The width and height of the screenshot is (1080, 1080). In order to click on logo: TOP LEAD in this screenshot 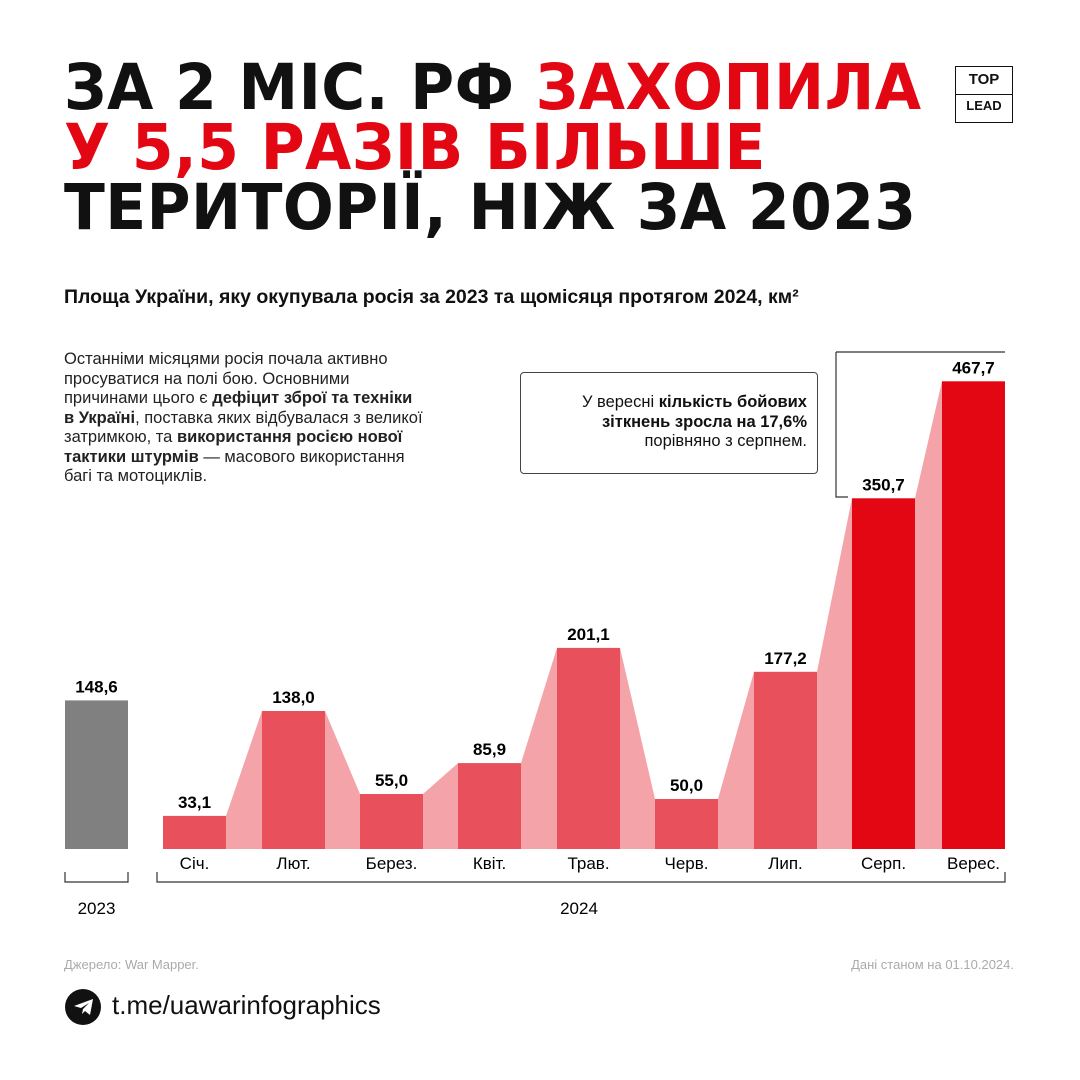, I will do `click(984, 94)`.